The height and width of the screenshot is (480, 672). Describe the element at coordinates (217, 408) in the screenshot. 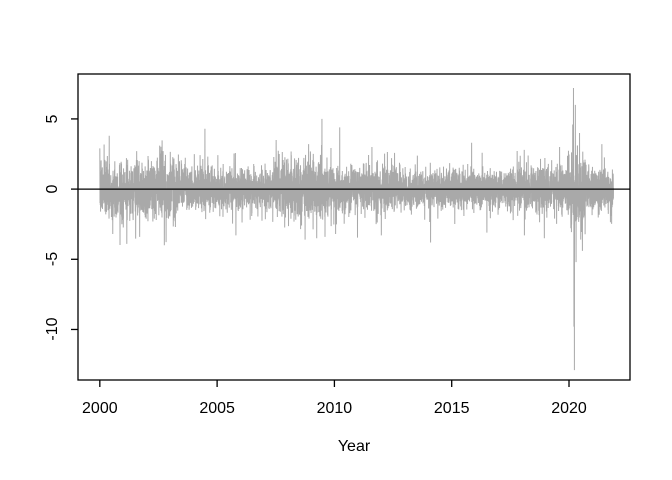

I see `x-axis-tick-label-2005: 2005` at that location.